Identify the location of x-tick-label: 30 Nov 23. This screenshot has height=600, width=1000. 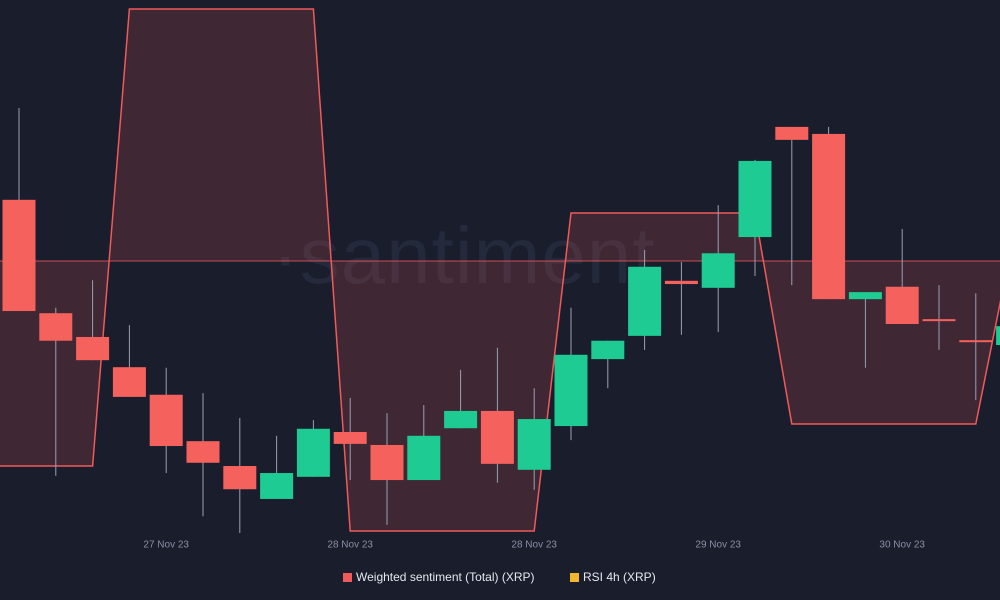
(902, 545).